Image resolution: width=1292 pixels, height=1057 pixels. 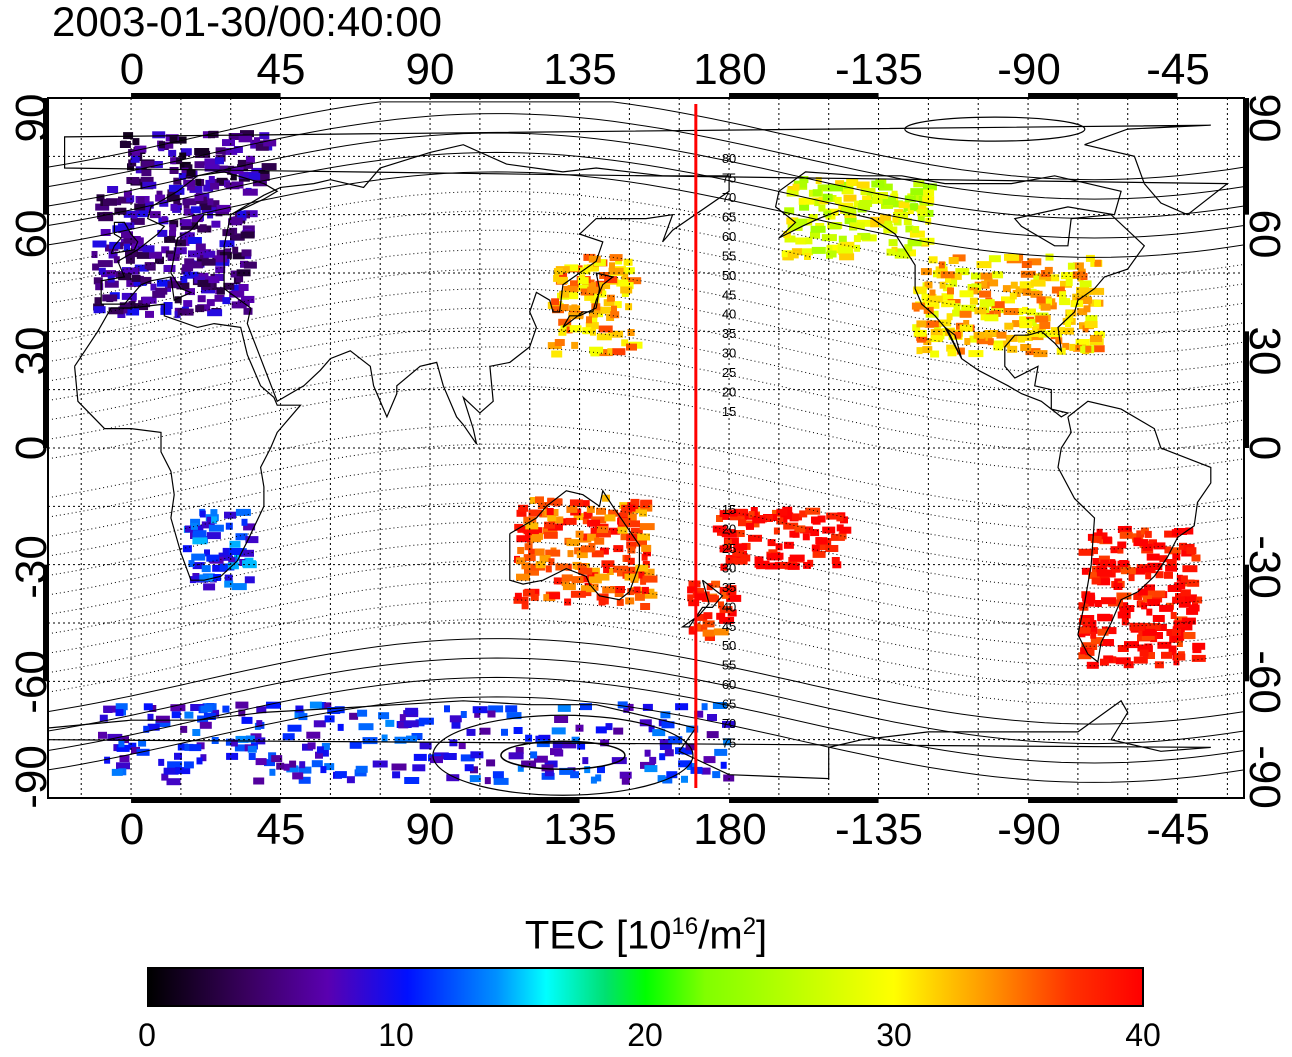 What do you see at coordinates (729, 742) in the screenshot?
I see `mlat-label-south: 75` at bounding box center [729, 742].